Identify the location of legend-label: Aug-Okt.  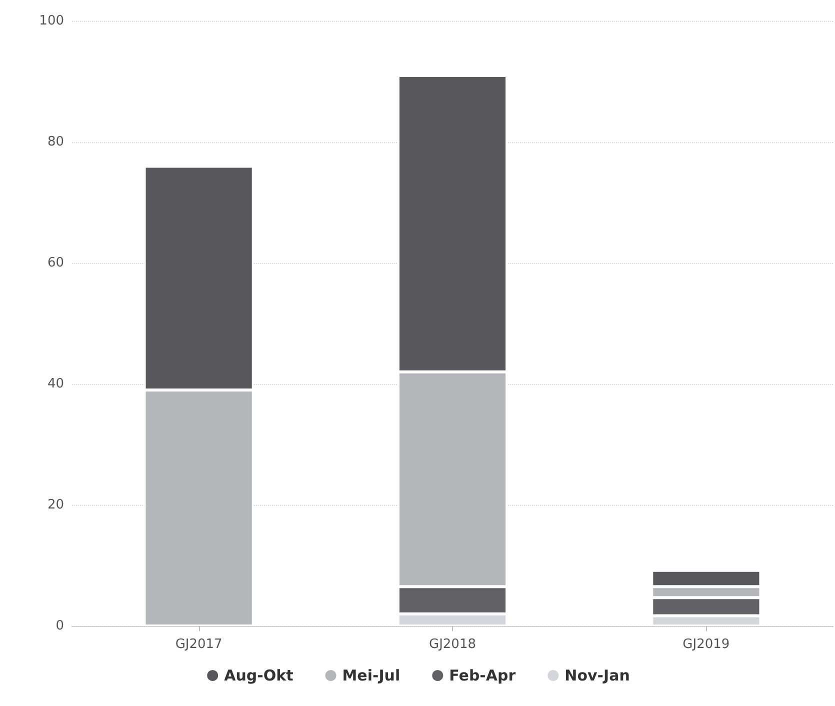
(259, 675).